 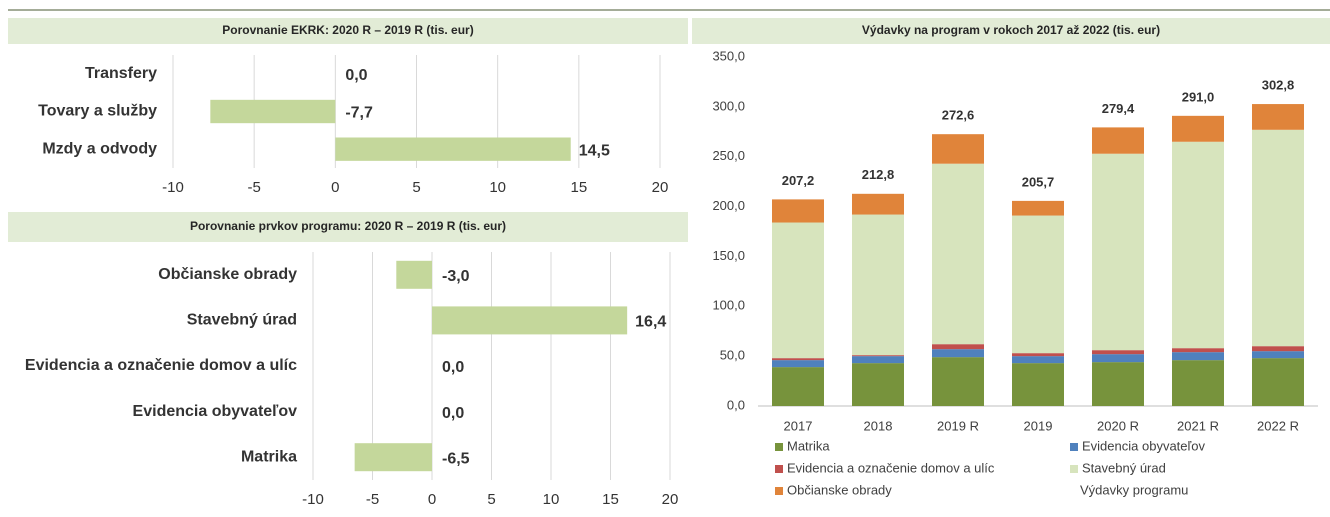 What do you see at coordinates (227, 274) in the screenshot?
I see `category-label: Občianske obrady` at bounding box center [227, 274].